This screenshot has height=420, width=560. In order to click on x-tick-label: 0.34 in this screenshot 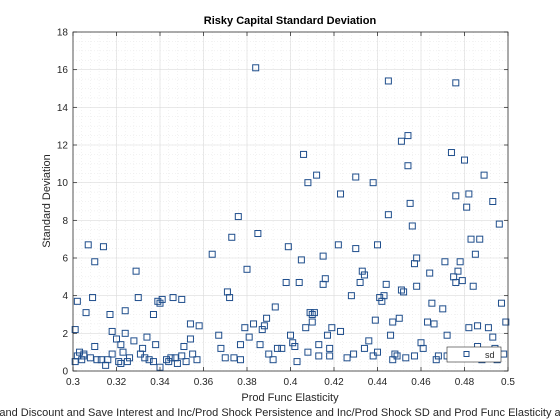, I will do `click(160, 382)`.